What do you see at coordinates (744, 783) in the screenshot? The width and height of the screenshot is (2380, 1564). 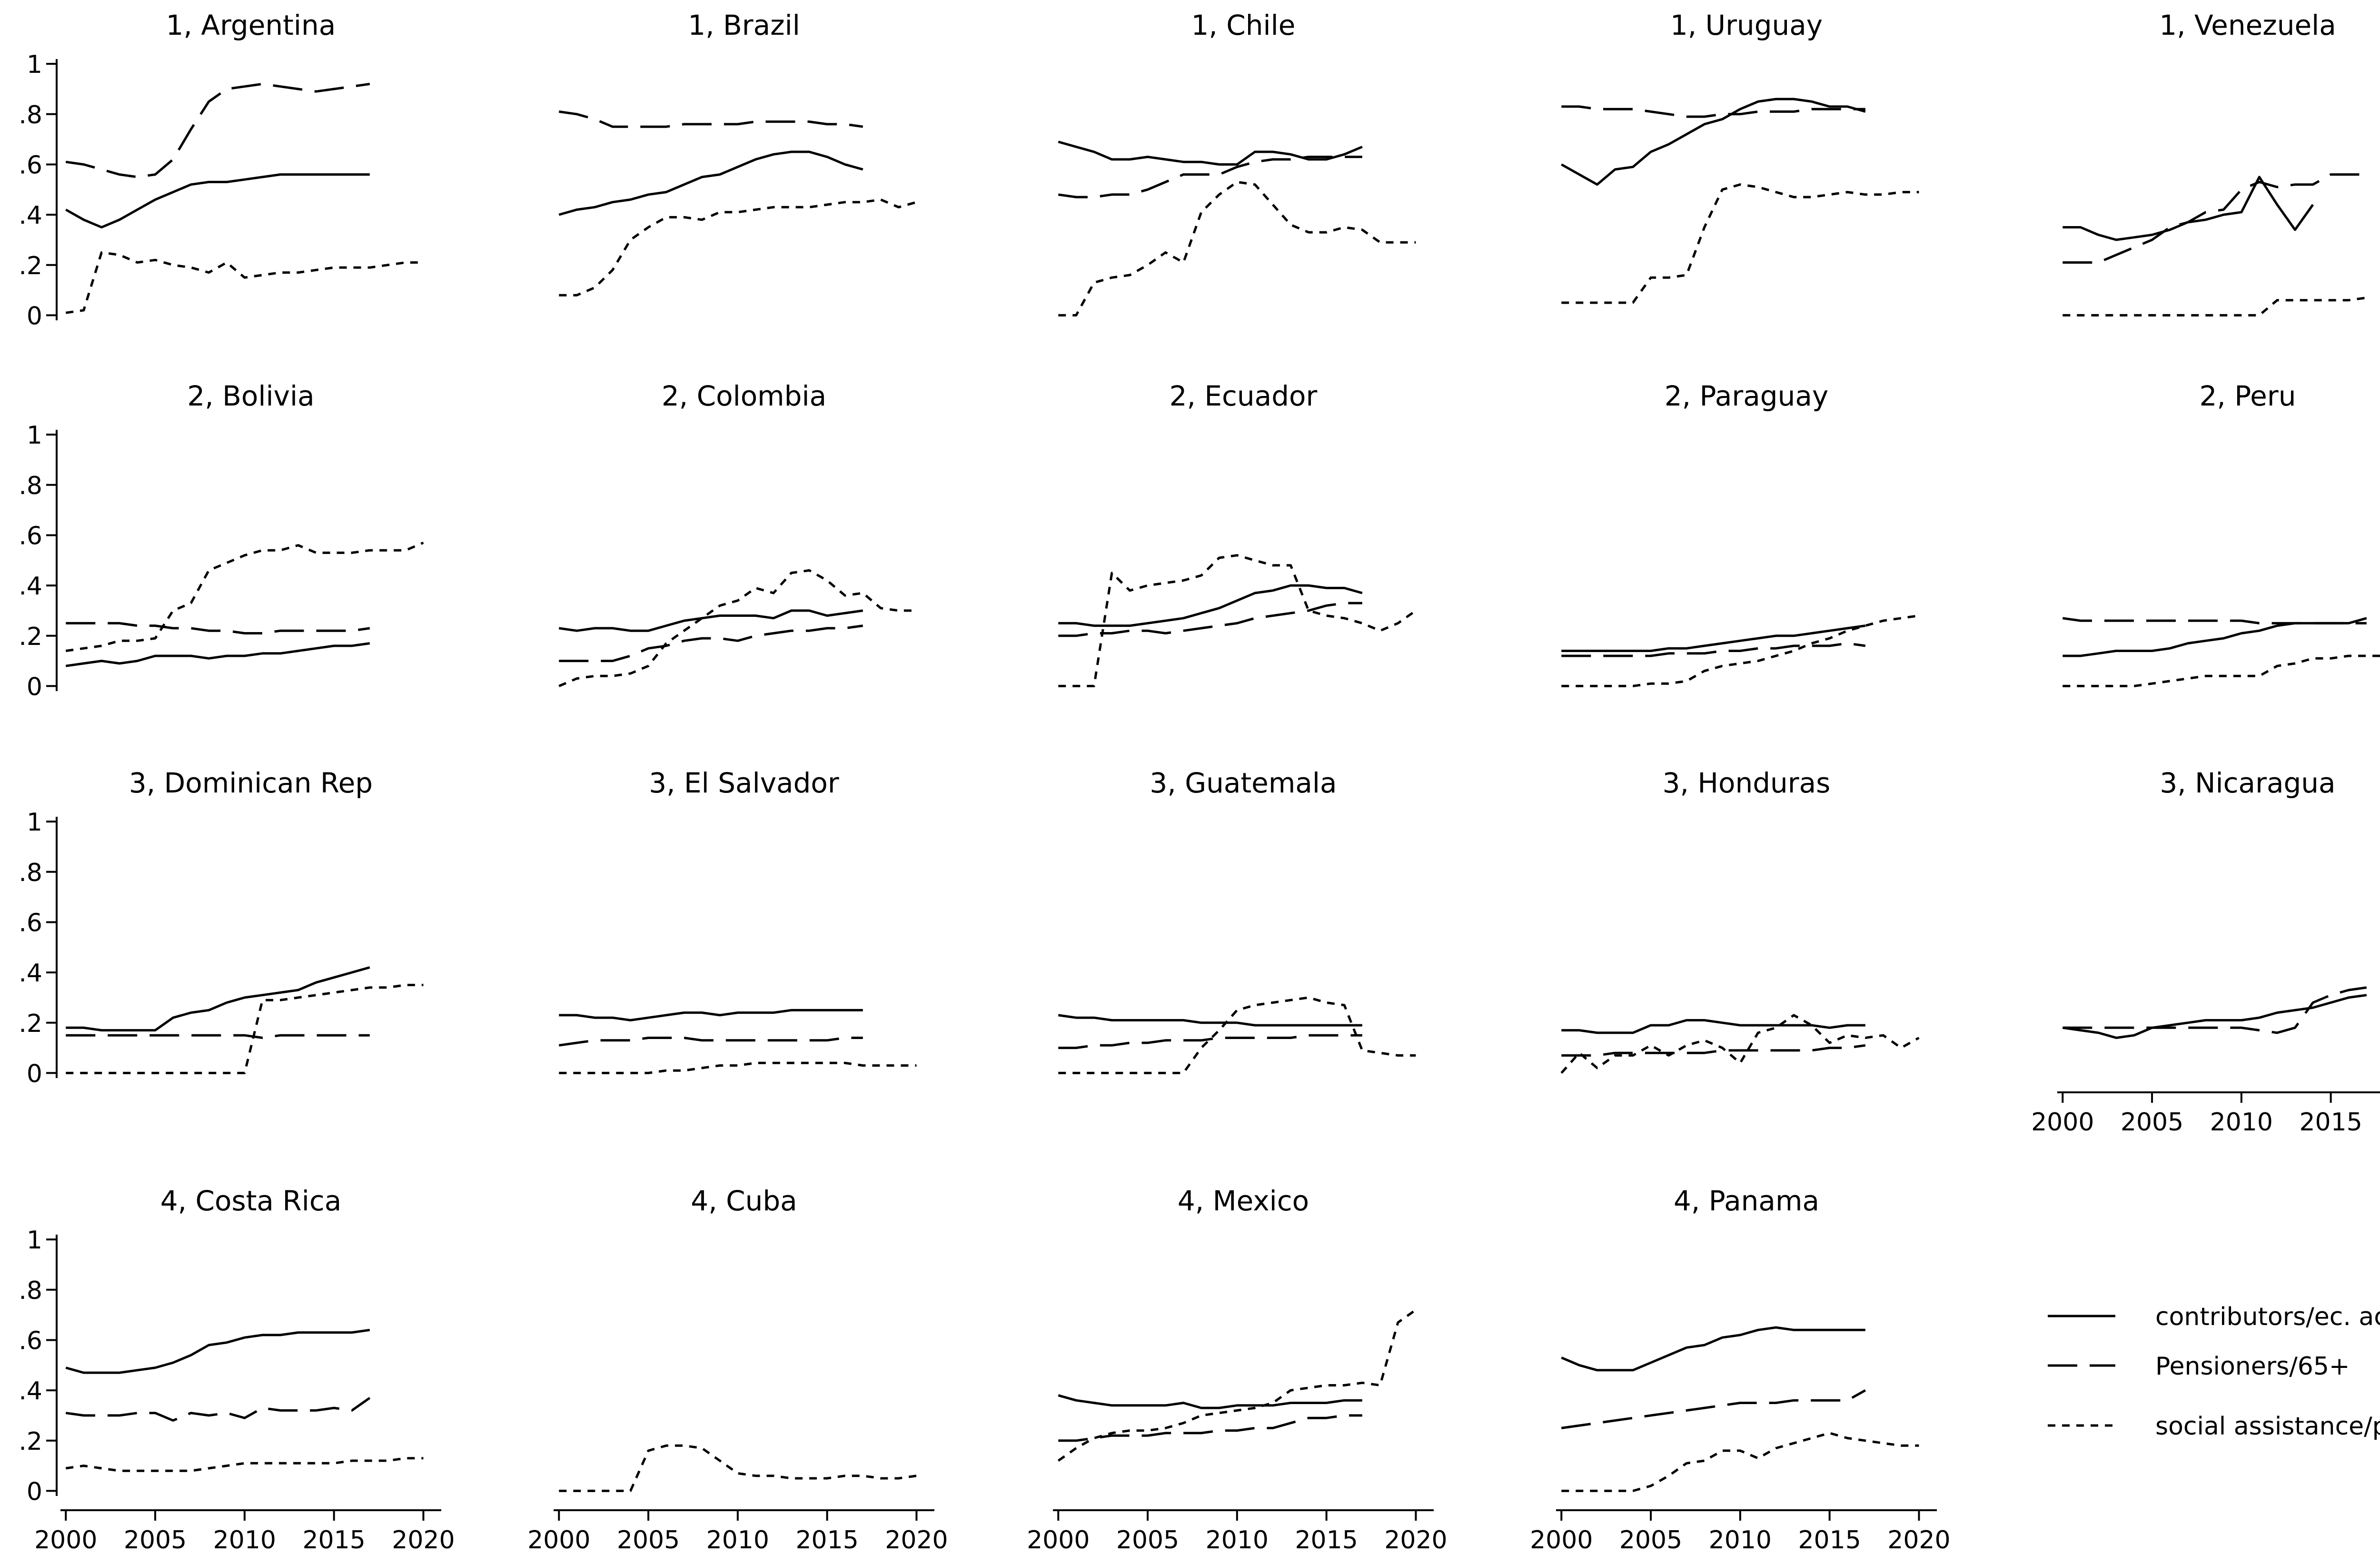 I see `panel-title: 3, El Salvador` at bounding box center [744, 783].